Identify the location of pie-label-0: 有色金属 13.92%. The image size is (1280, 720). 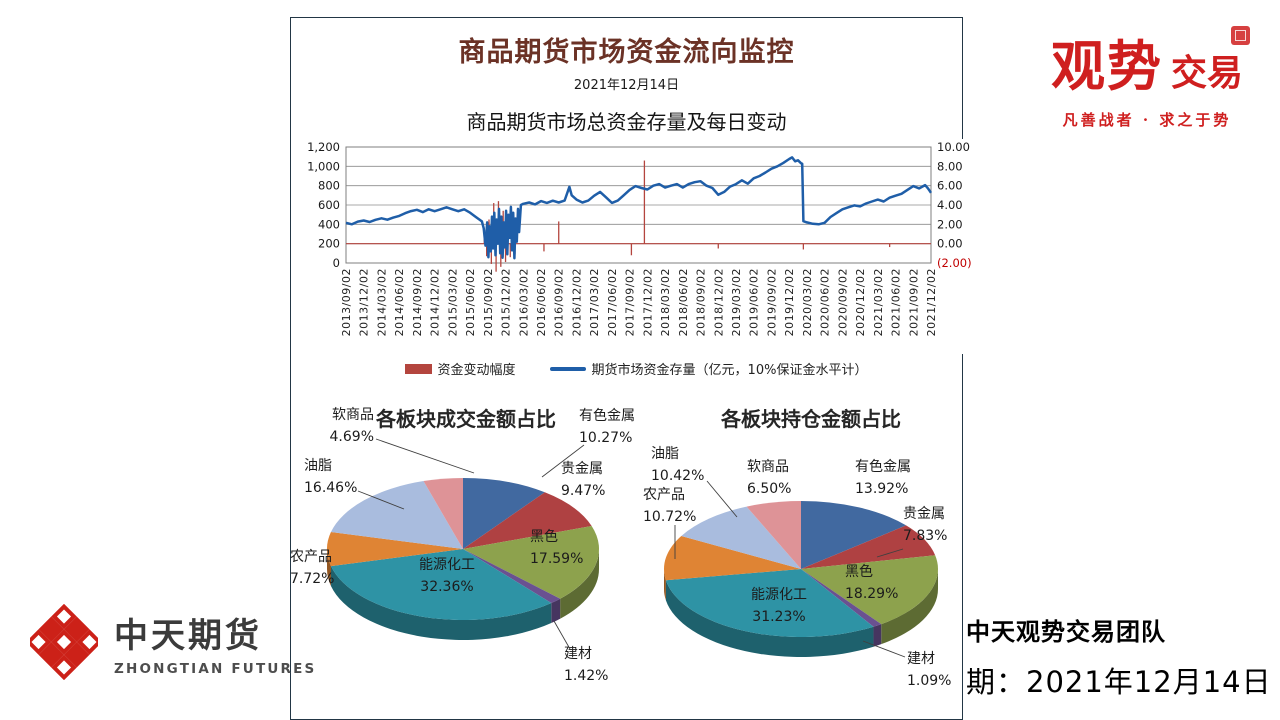
(883, 478).